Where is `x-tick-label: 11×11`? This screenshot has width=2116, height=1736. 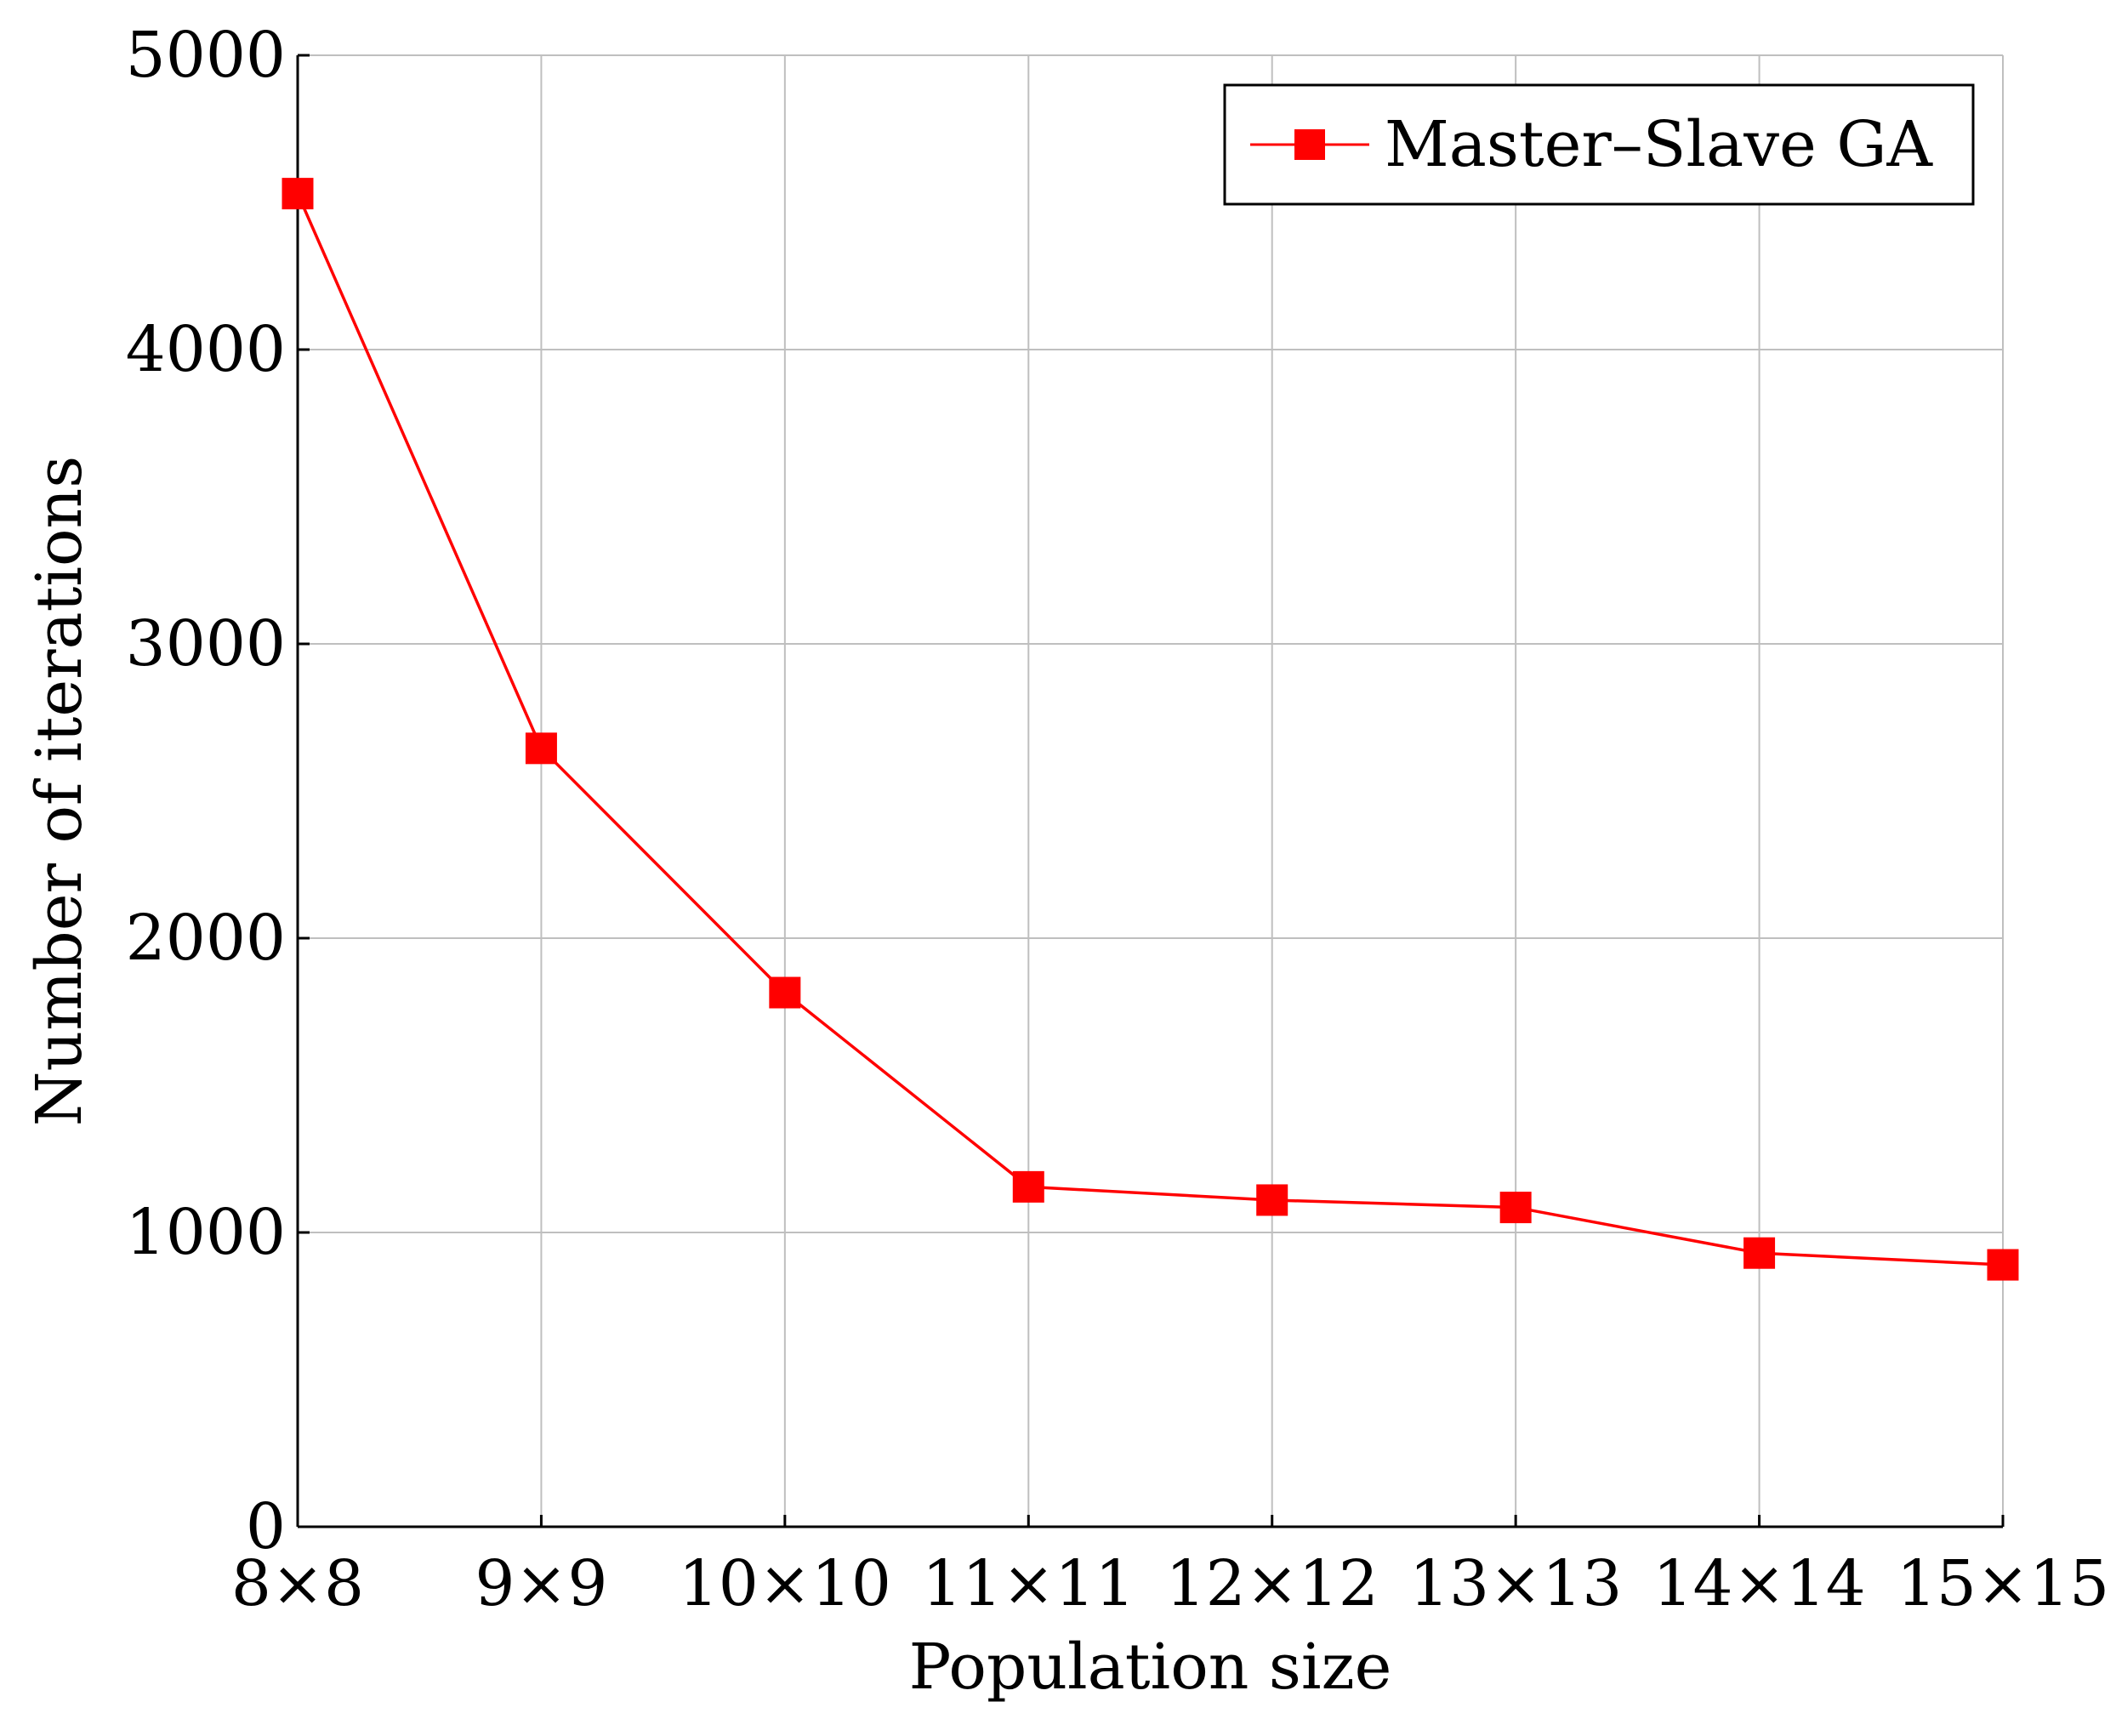
x-tick-label: 11×11 is located at coordinates (1028, 1583).